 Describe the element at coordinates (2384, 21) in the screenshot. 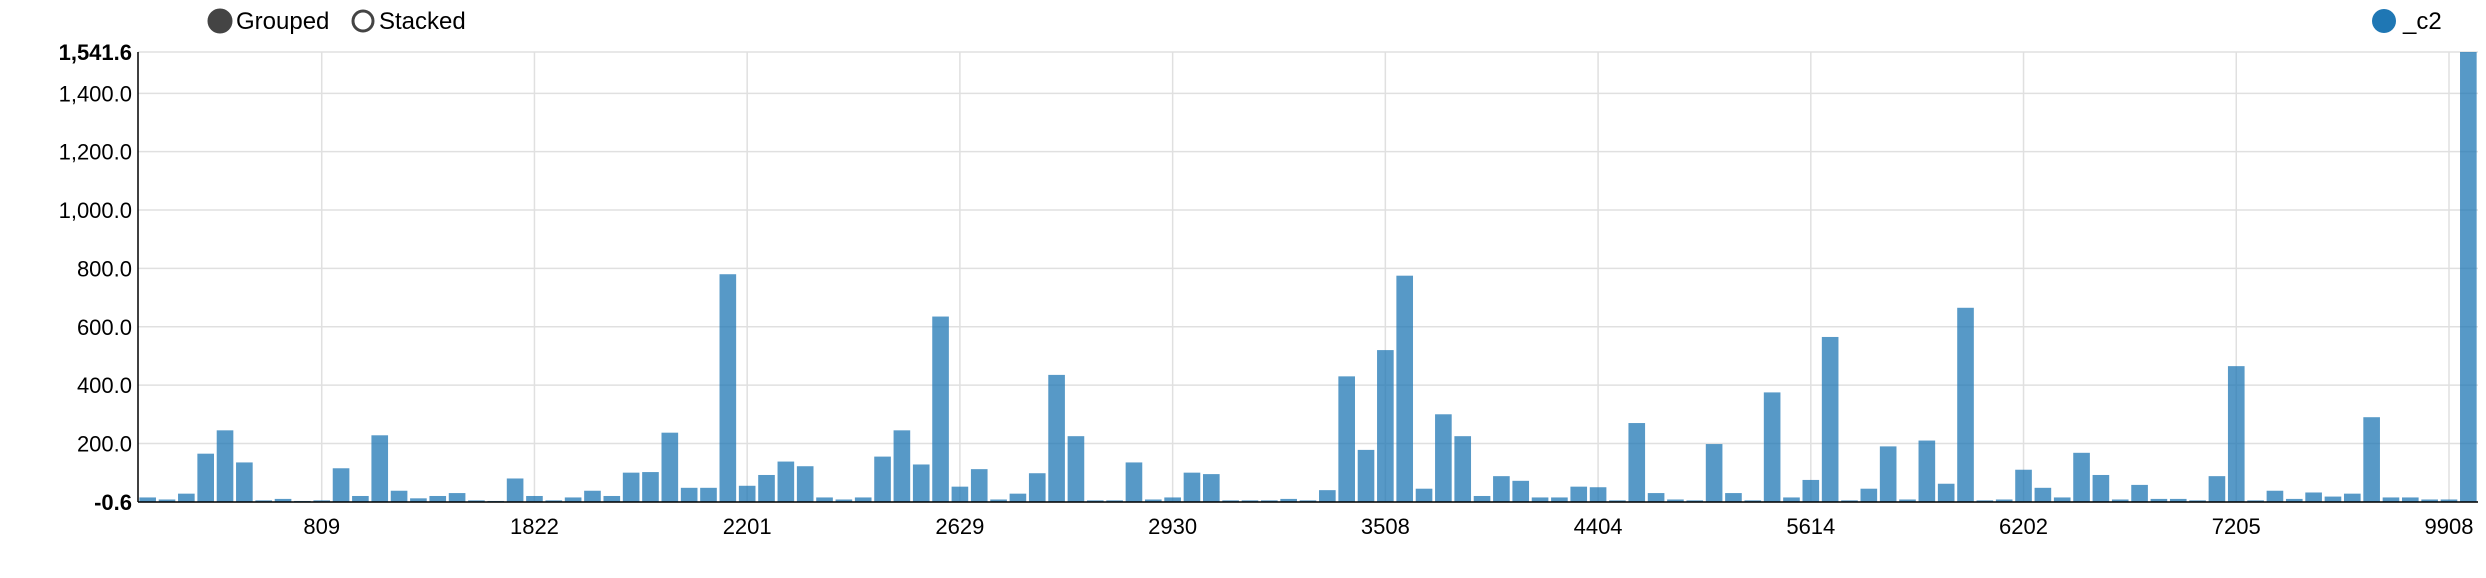

I see `legend-swatch-c2` at that location.